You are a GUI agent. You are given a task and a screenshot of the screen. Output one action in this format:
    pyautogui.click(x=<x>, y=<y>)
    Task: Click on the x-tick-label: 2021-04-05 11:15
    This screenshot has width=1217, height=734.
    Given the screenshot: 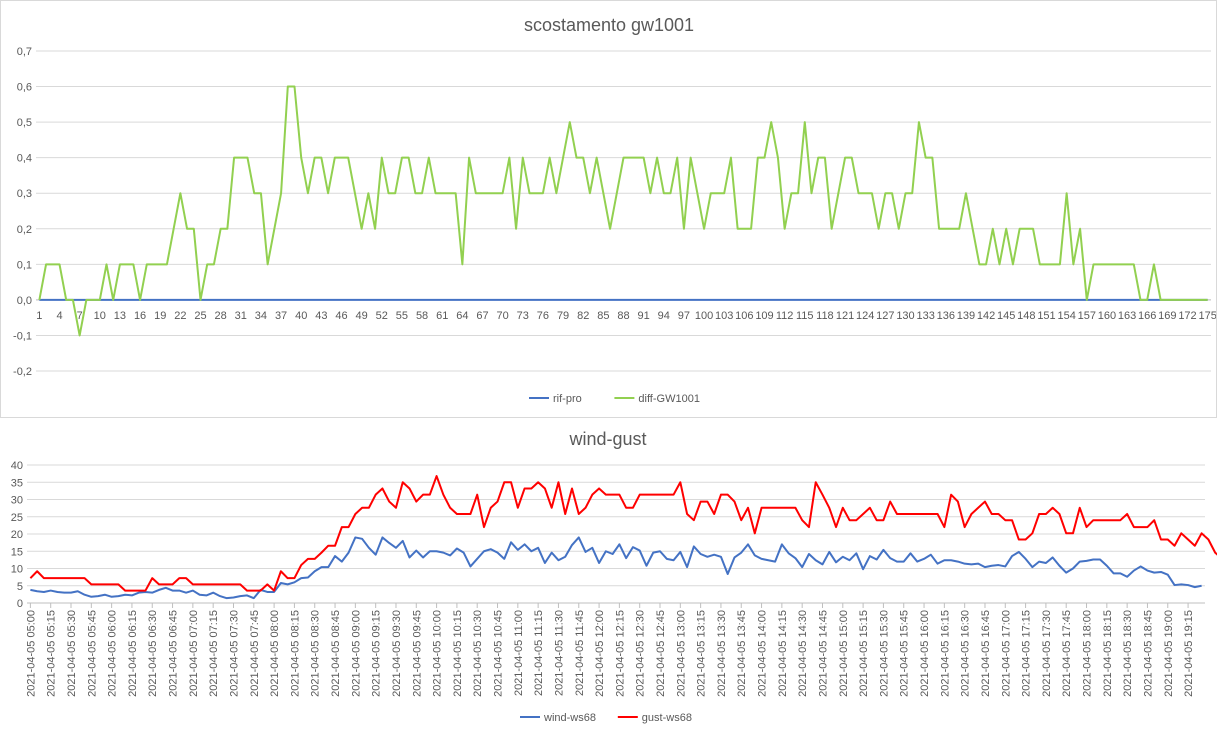 What is the action you would take?
    pyautogui.click(x=539, y=653)
    